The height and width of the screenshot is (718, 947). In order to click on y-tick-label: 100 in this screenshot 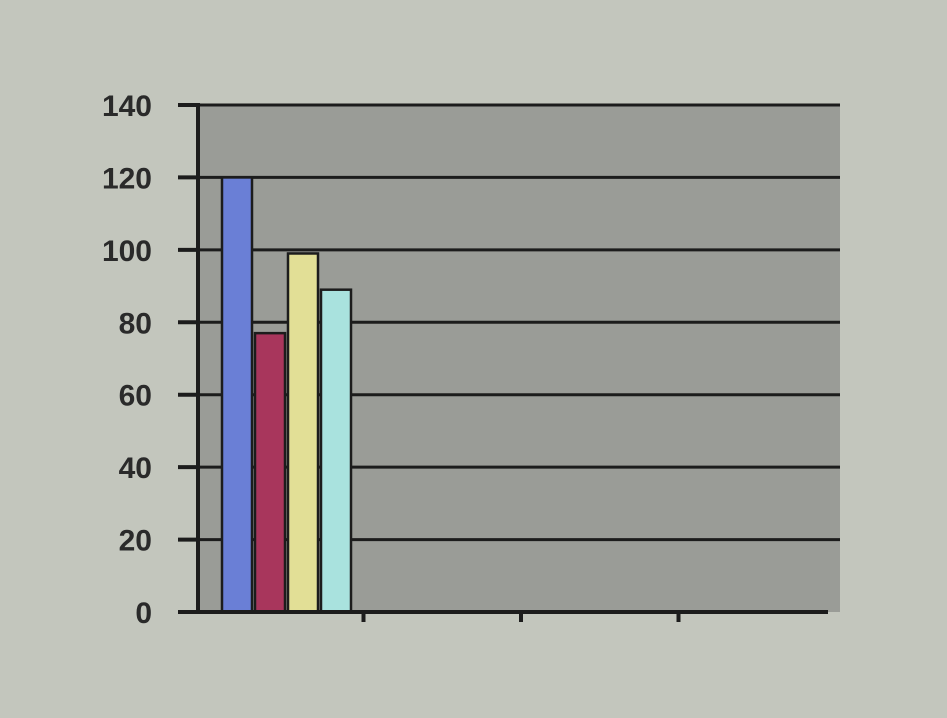, I will do `click(127, 251)`.